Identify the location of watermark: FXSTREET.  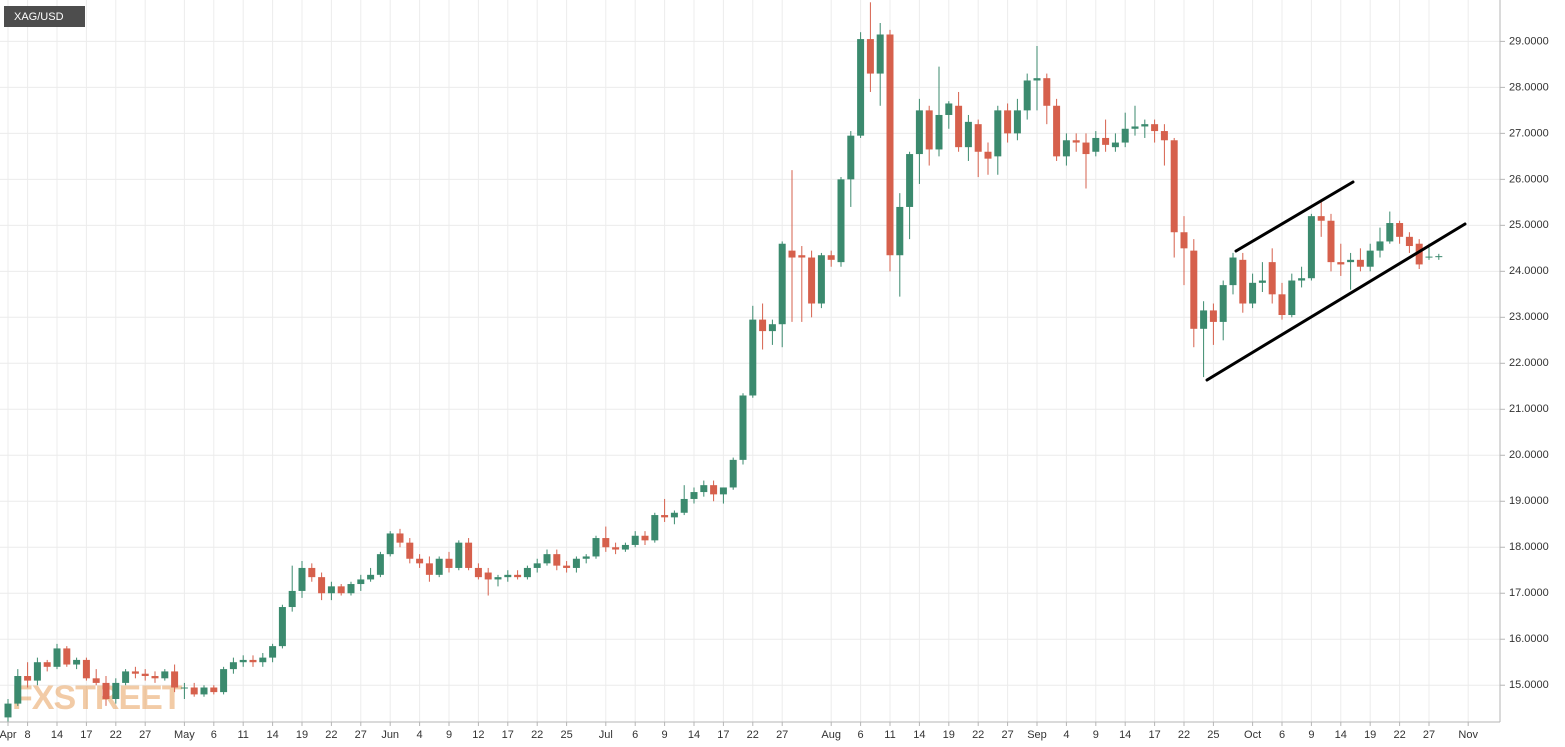
(97, 698).